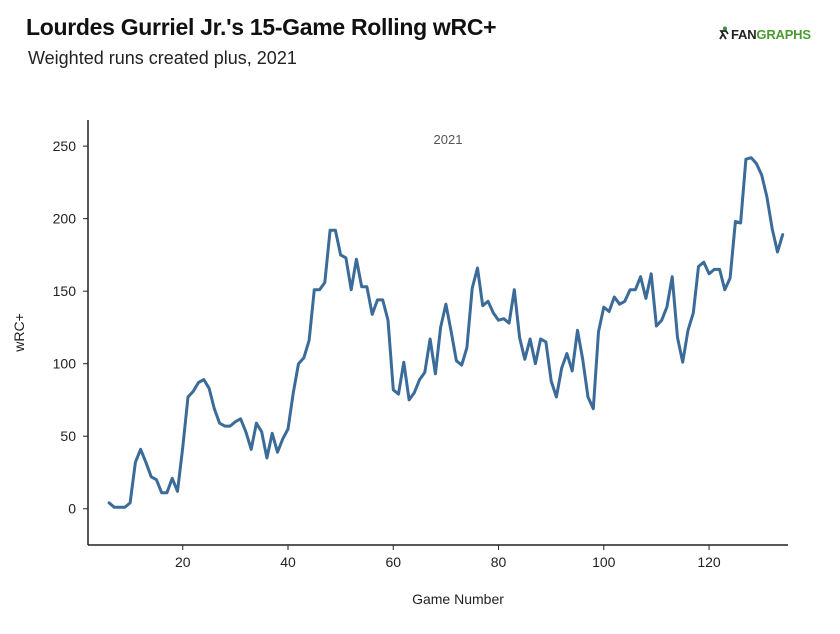  Describe the element at coordinates (448, 139) in the screenshot. I see `series-label: 2021` at that location.